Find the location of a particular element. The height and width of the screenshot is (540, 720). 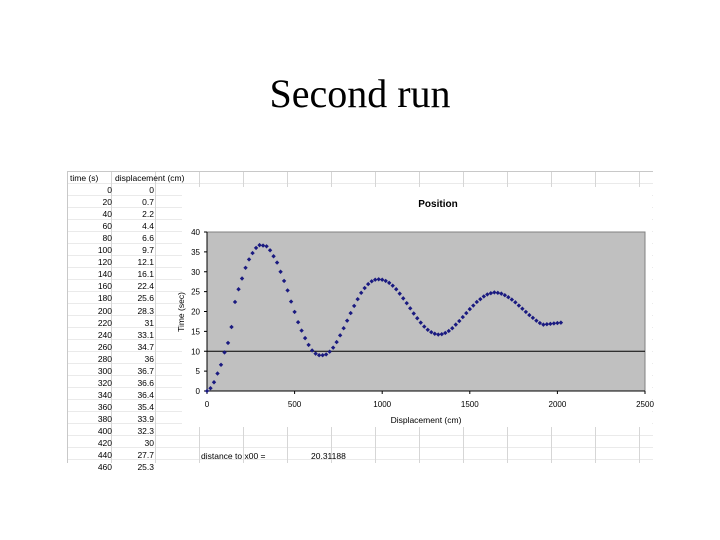

chart-title: Position is located at coordinates (437, 204).